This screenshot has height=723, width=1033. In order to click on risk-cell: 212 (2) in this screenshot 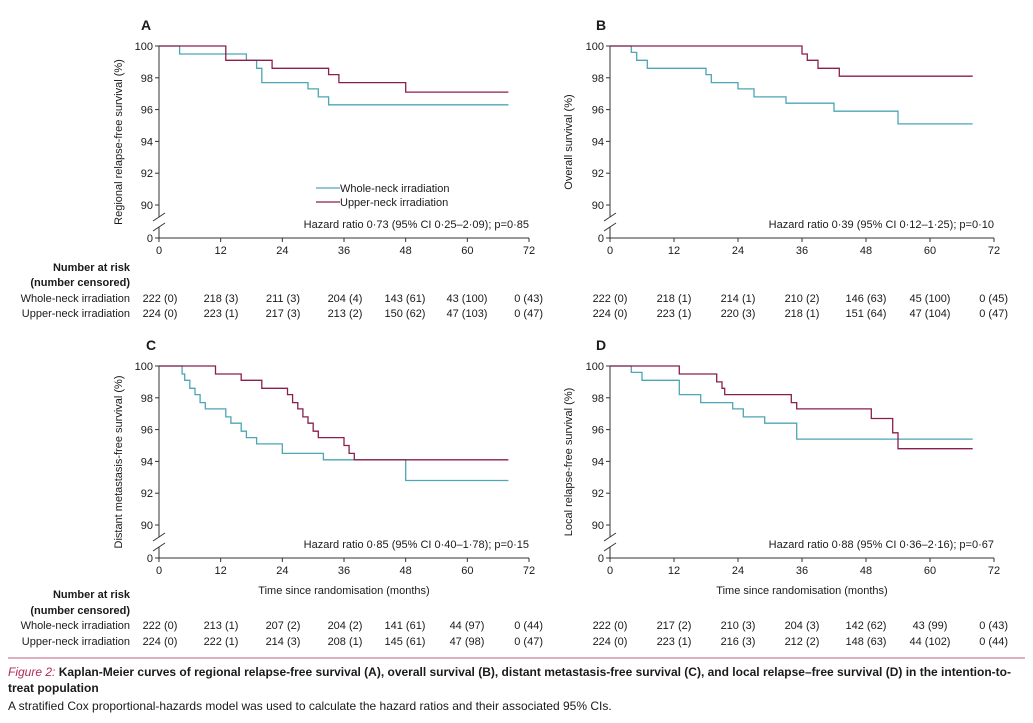, I will do `click(802, 642)`.